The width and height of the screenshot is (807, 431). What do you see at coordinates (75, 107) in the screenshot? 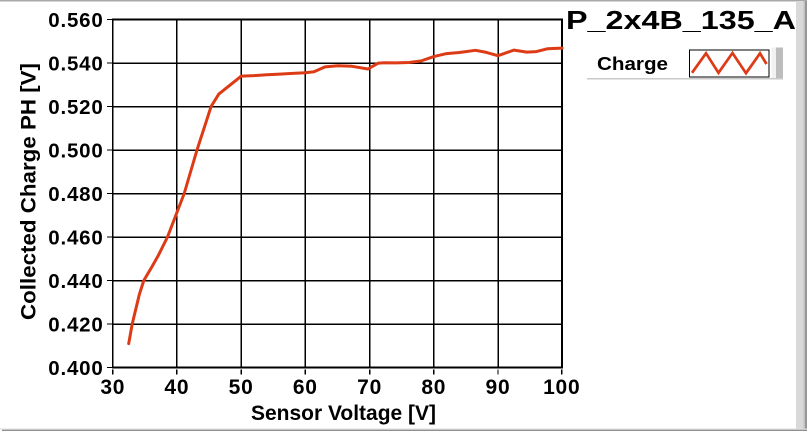
I see `svg-text: 0.520` at bounding box center [75, 107].